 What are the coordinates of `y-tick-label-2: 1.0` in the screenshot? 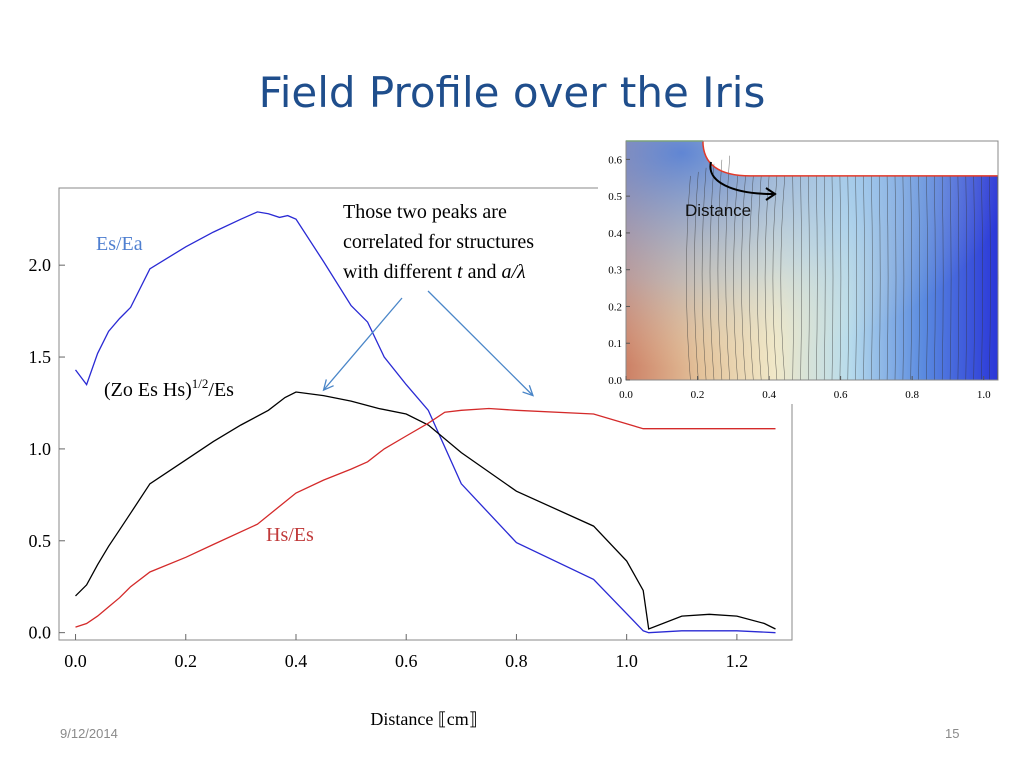 It's located at (40, 449).